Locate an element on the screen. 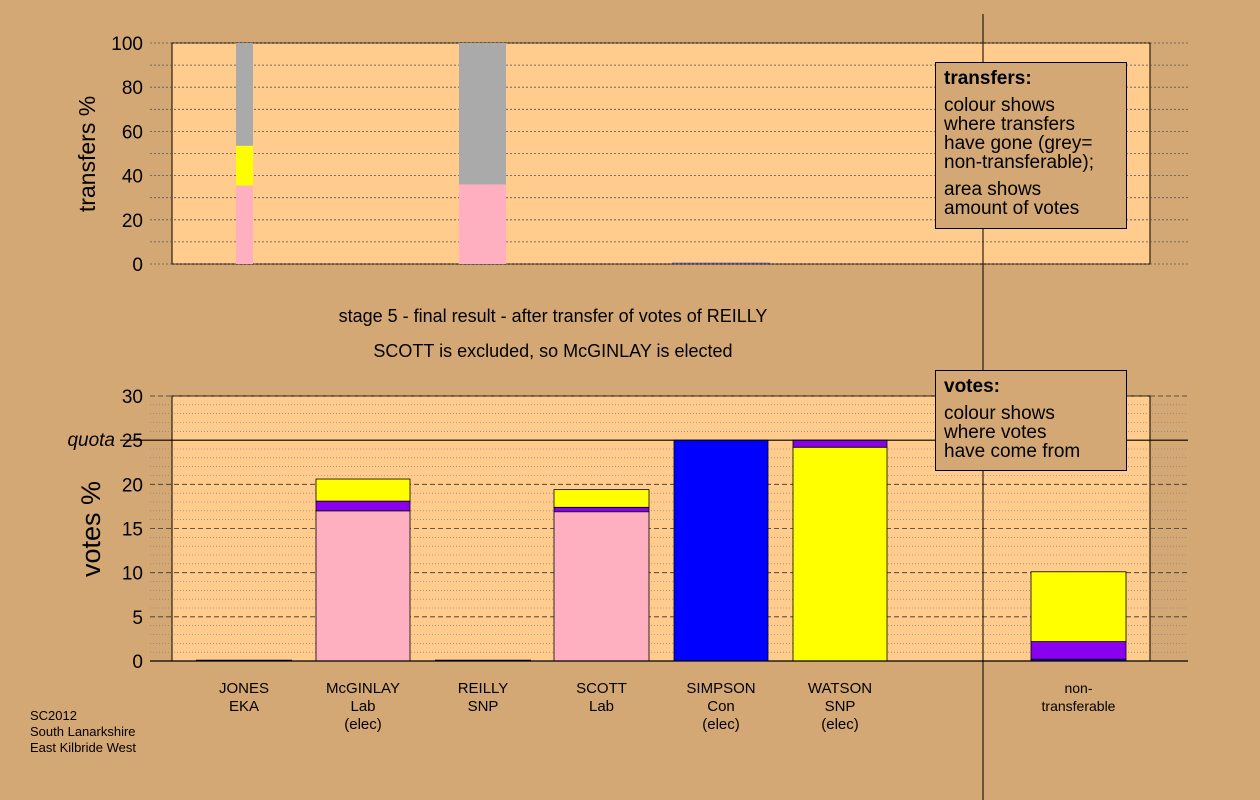 Image resolution: width=1260 pixels, height=800 pixels. category-label: non- is located at coordinates (1078, 688).